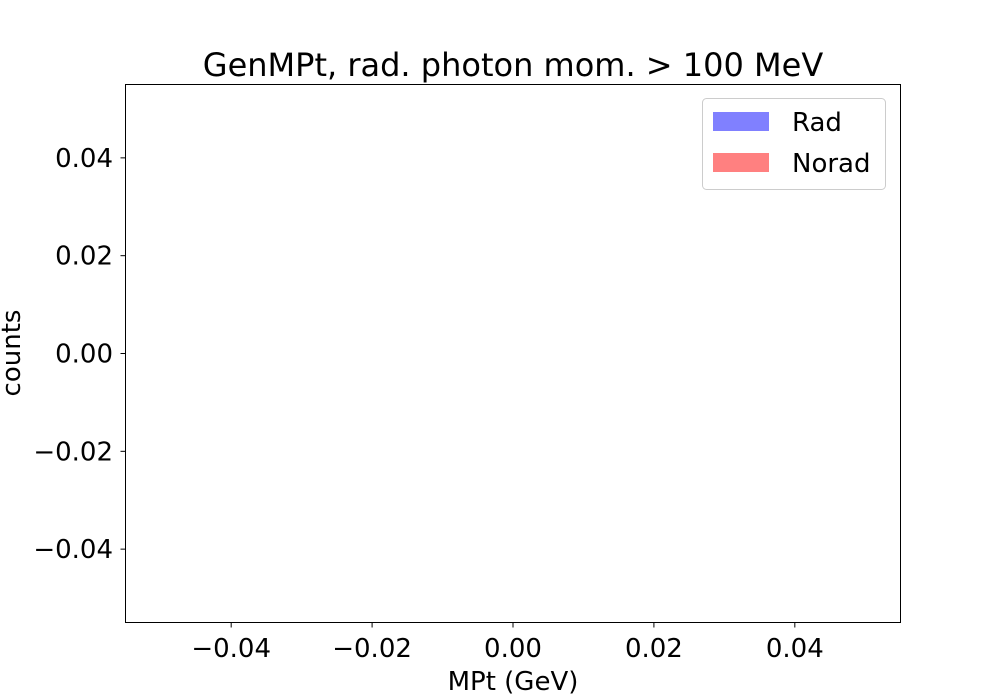  What do you see at coordinates (13, 353) in the screenshot?
I see `y-axis-label: counts` at bounding box center [13, 353].